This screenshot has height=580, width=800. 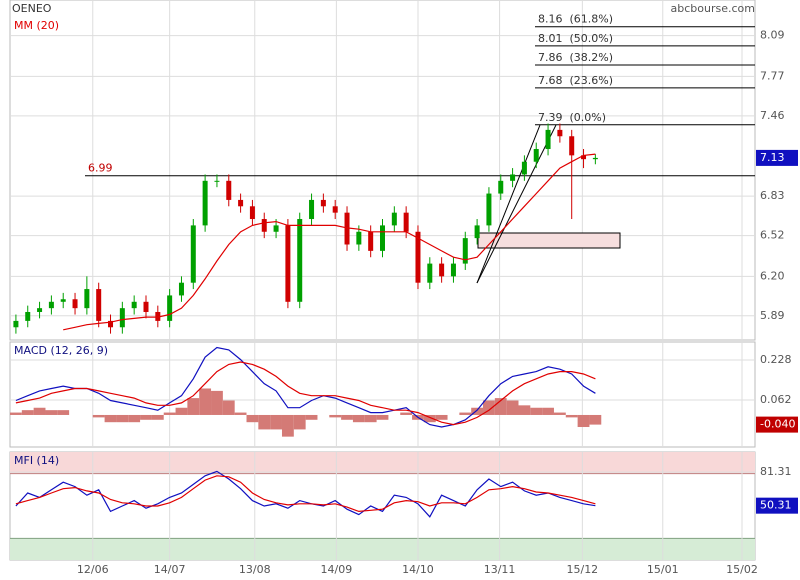 I want to click on oversold-band, so click(x=382, y=549).